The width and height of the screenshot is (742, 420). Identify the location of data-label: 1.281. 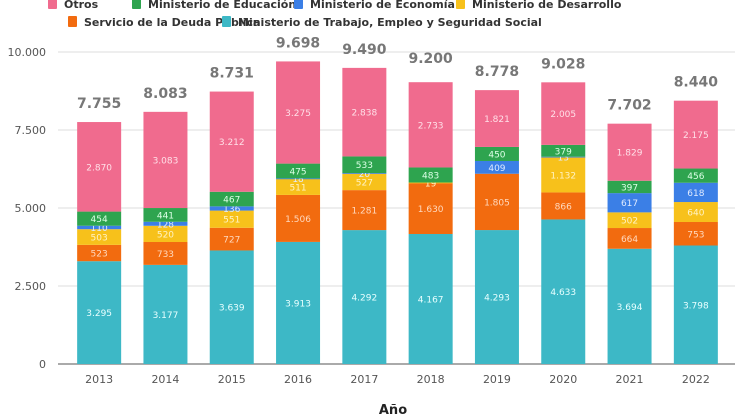
(364, 212).